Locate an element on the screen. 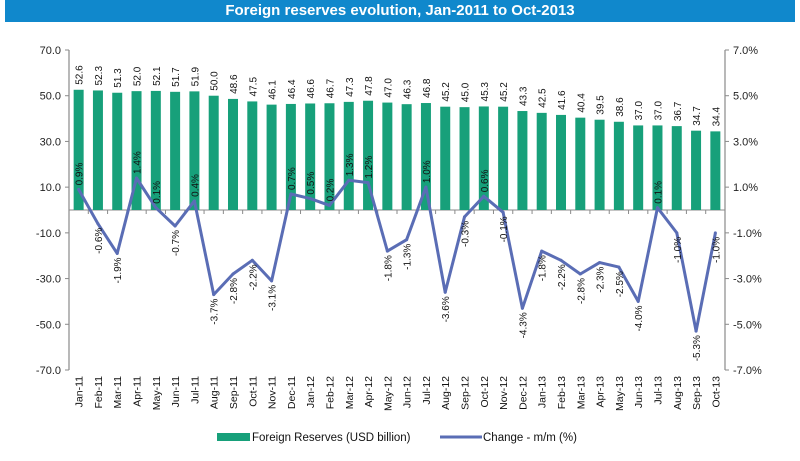  line-data-label: -1.8% is located at coordinates (543, 268).